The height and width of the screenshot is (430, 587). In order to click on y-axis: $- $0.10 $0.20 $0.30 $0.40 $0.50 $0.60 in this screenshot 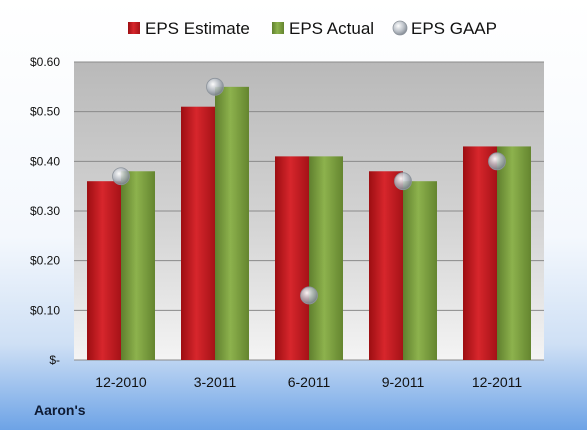, I will do `click(45, 211)`.